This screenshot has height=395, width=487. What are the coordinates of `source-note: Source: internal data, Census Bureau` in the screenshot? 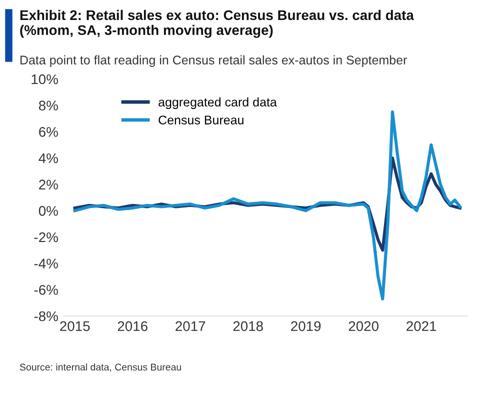 It's located at (100, 367).